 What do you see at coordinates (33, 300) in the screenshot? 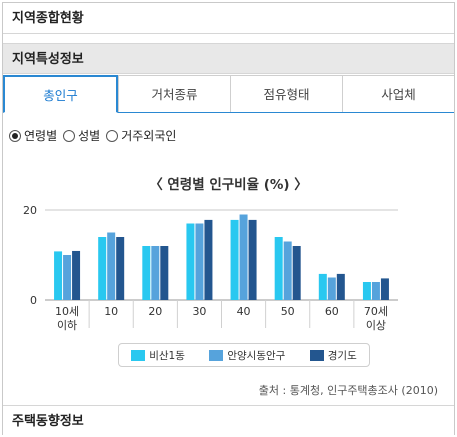
I see `y-tick-label: 0` at bounding box center [33, 300].